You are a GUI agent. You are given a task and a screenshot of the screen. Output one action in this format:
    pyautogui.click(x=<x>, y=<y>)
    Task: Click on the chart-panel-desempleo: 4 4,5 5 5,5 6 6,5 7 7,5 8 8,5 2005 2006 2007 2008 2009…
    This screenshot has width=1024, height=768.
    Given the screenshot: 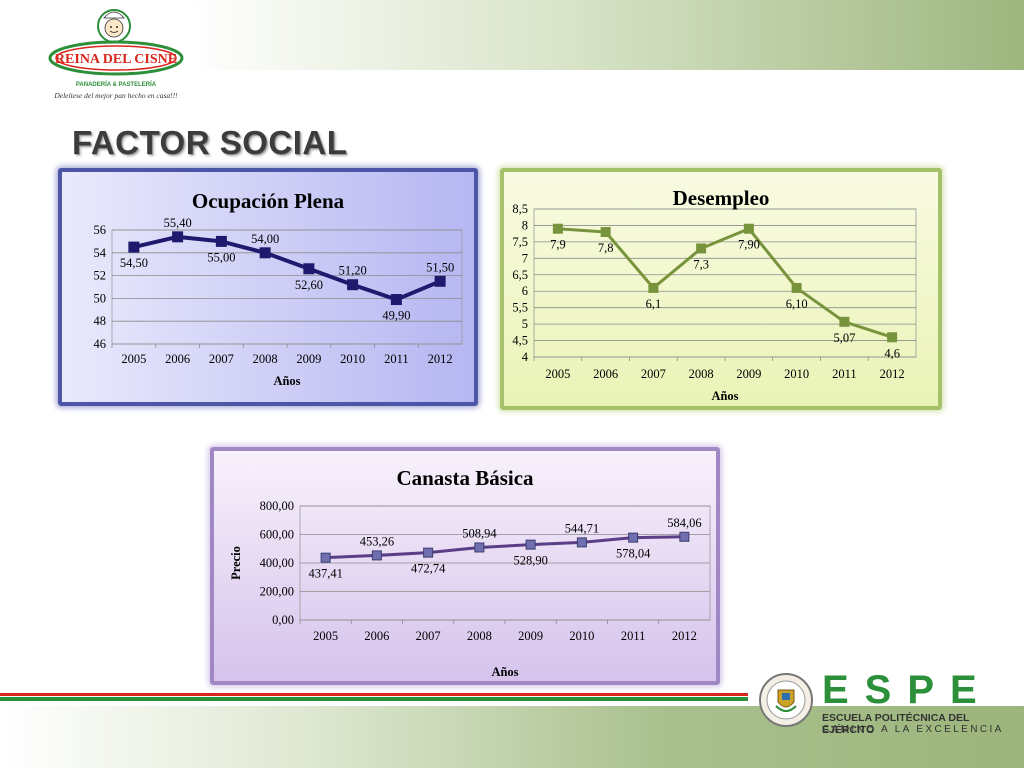 What is the action you would take?
    pyautogui.click(x=721, y=289)
    